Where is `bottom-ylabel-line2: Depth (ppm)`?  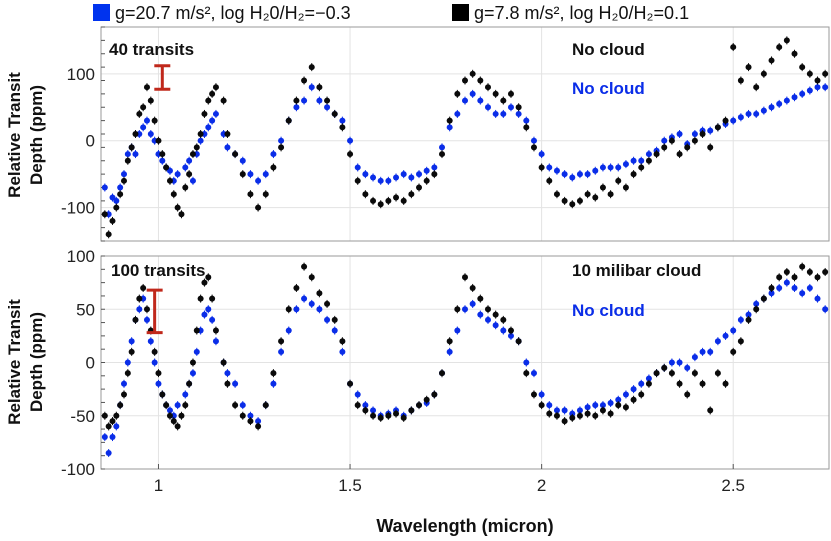 bottom-ylabel-line2: Depth (ppm) is located at coordinates (36, 362).